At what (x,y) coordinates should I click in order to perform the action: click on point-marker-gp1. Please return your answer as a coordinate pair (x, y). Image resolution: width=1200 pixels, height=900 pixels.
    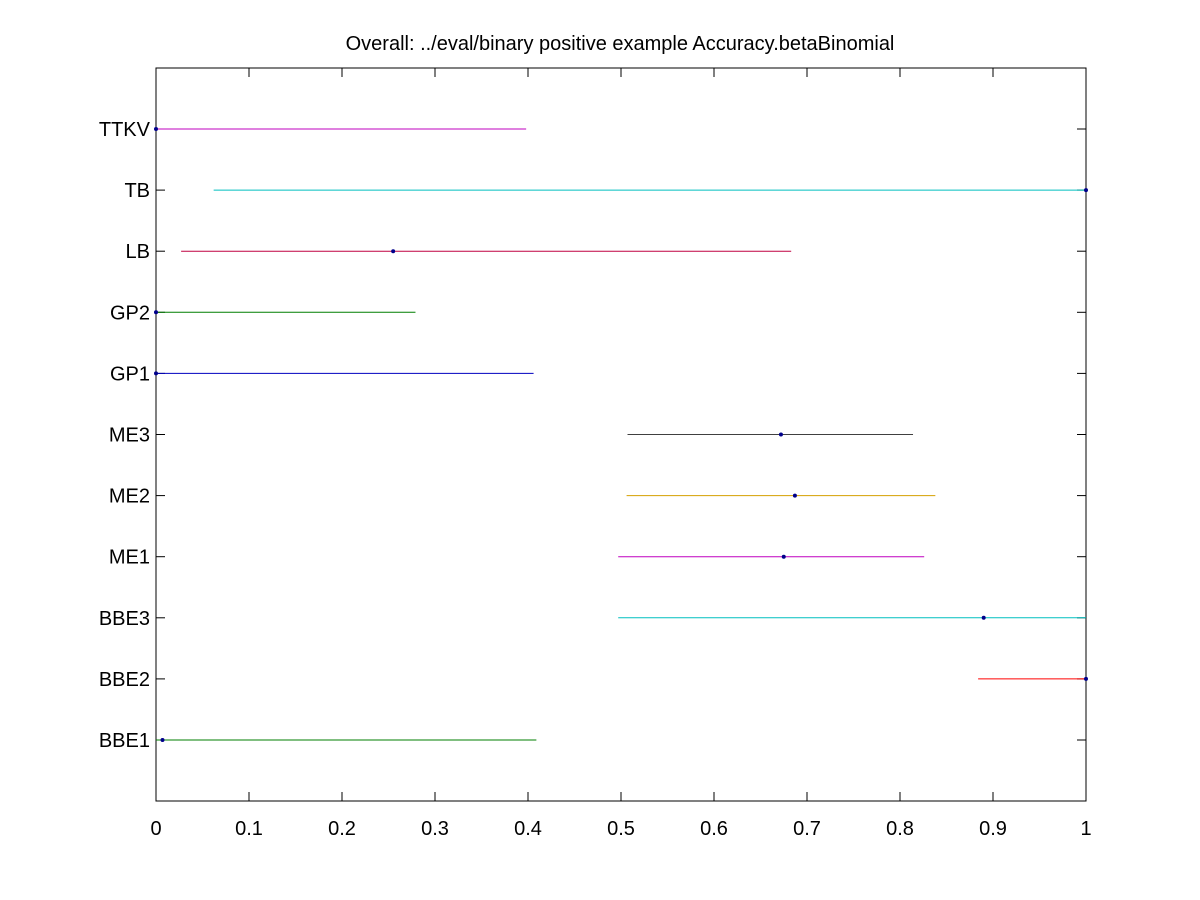
    Looking at the image, I should click on (156, 373).